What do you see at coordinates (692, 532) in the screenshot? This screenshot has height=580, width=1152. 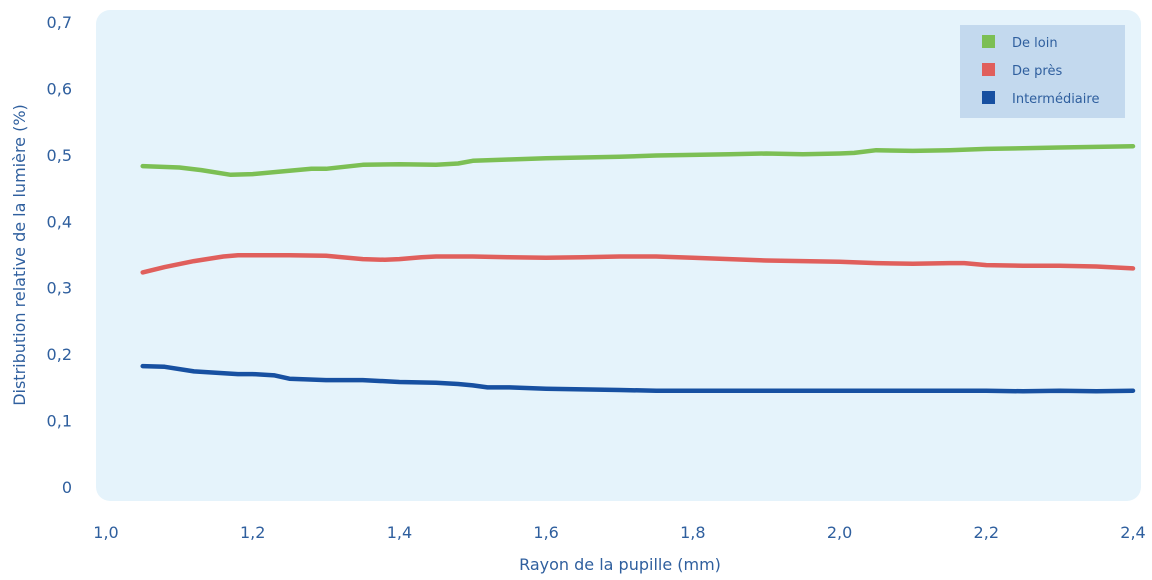 I see `x-tick-label: 1,8` at bounding box center [692, 532].